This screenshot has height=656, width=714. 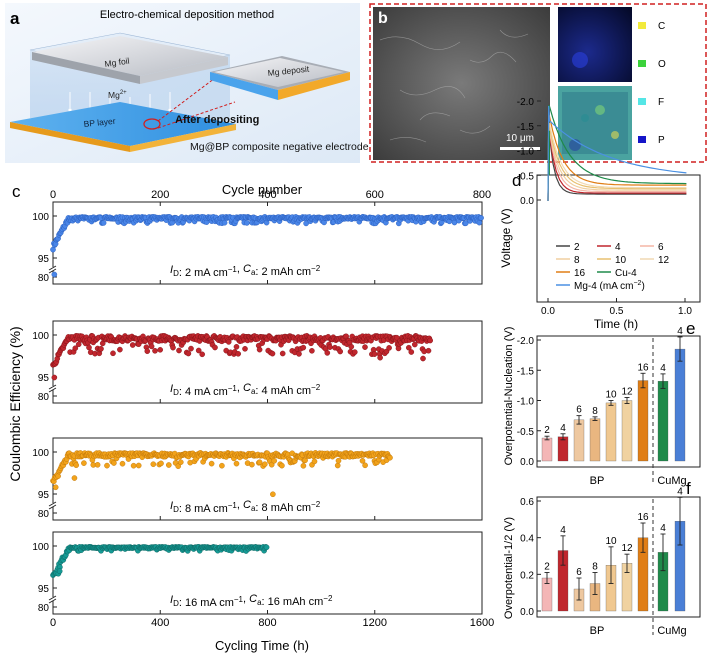 I want to click on mg-deposit-label: Mg deposit, so click(x=288, y=71).